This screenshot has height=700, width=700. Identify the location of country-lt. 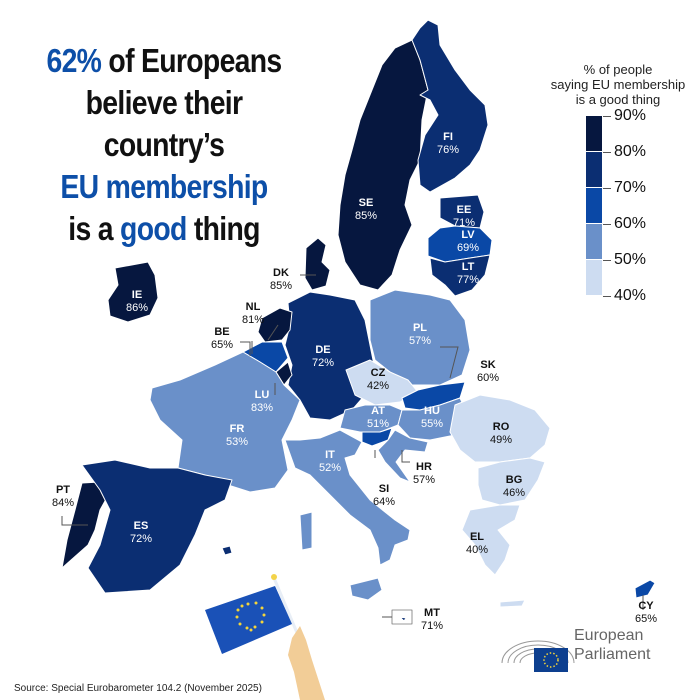
(460, 275).